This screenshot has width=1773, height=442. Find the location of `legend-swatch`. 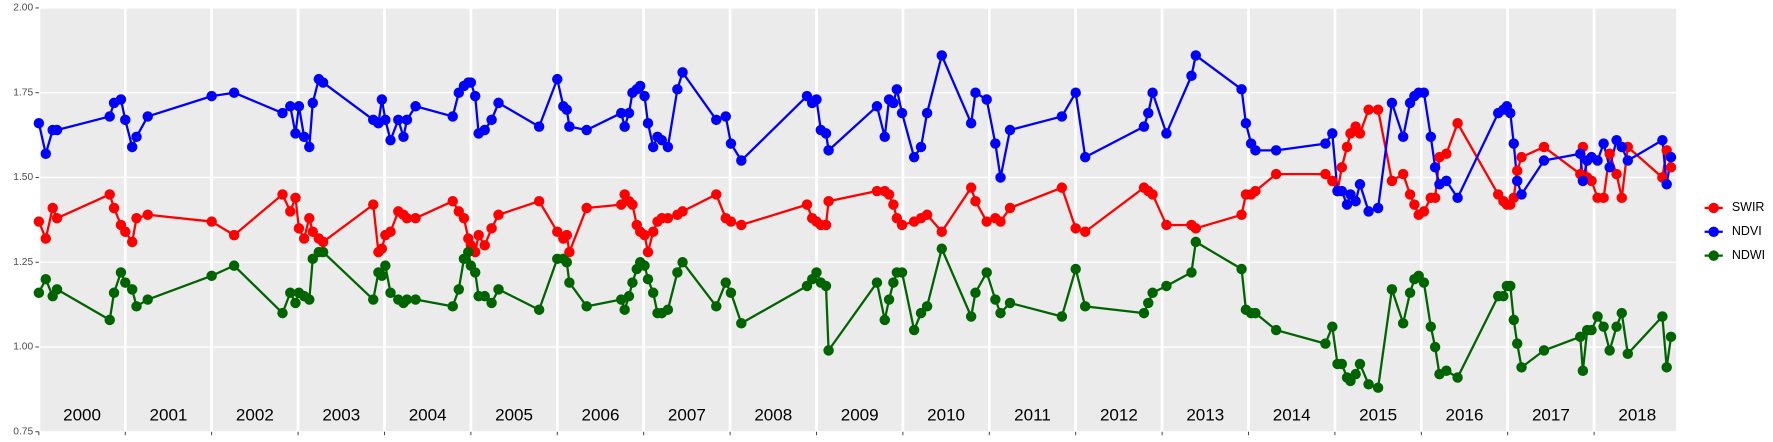

legend-swatch is located at coordinates (1713, 208).